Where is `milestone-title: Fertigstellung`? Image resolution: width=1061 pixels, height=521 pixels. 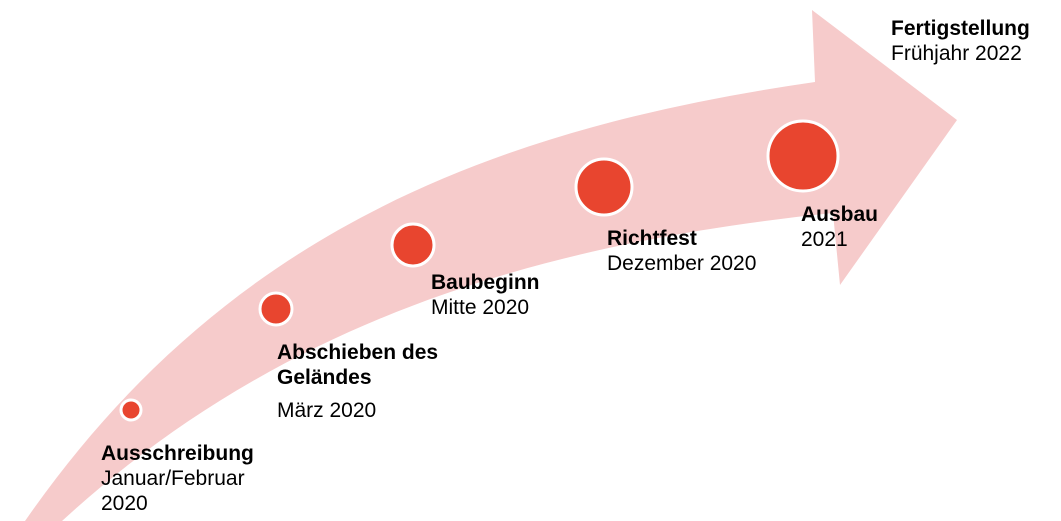 milestone-title: Fertigstellung is located at coordinates (960, 28).